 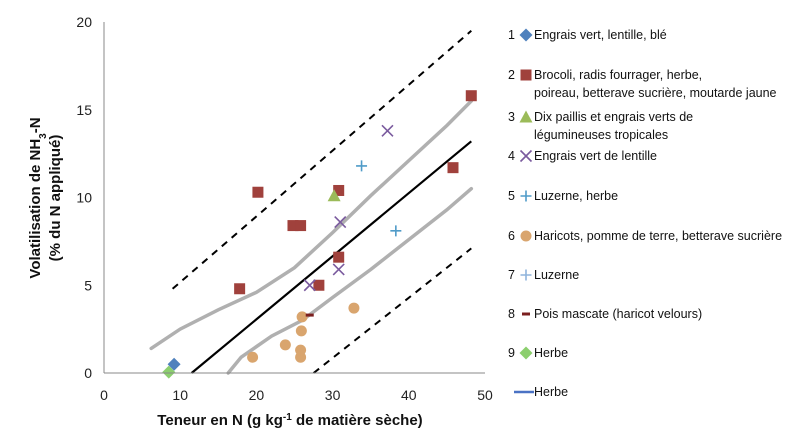 I want to click on legend-label: légumineuses tropicales, so click(x=601, y=135).